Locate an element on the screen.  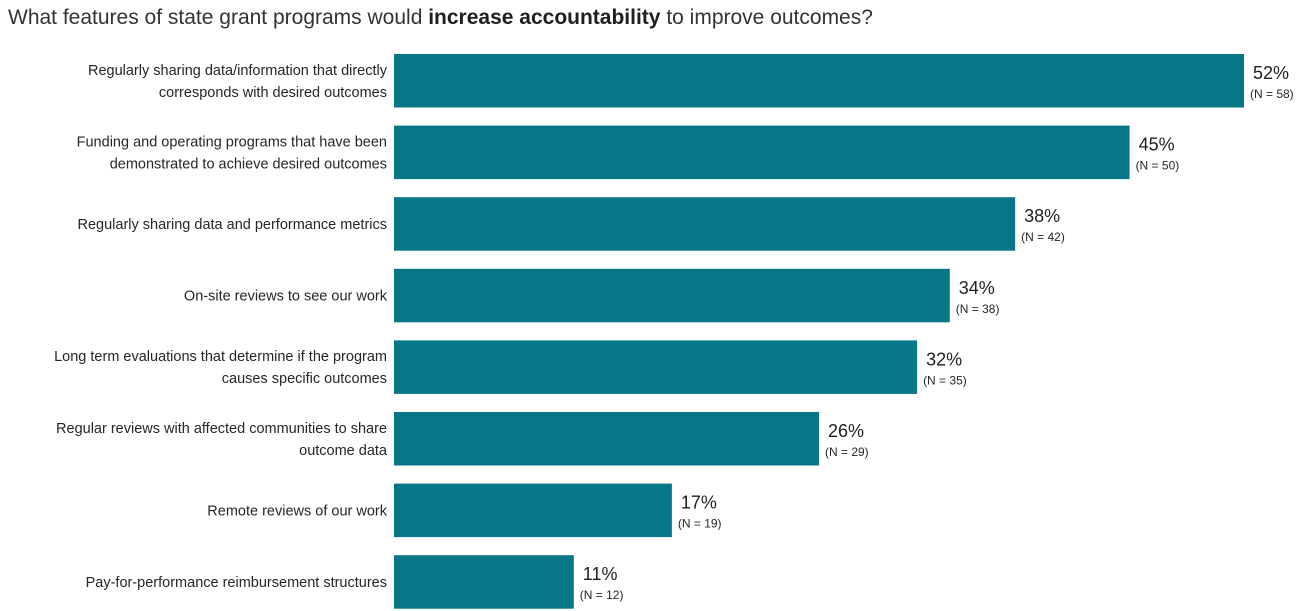
category-label-2-line-2: demonstrated to achieve desired outcomes is located at coordinates (248, 164).